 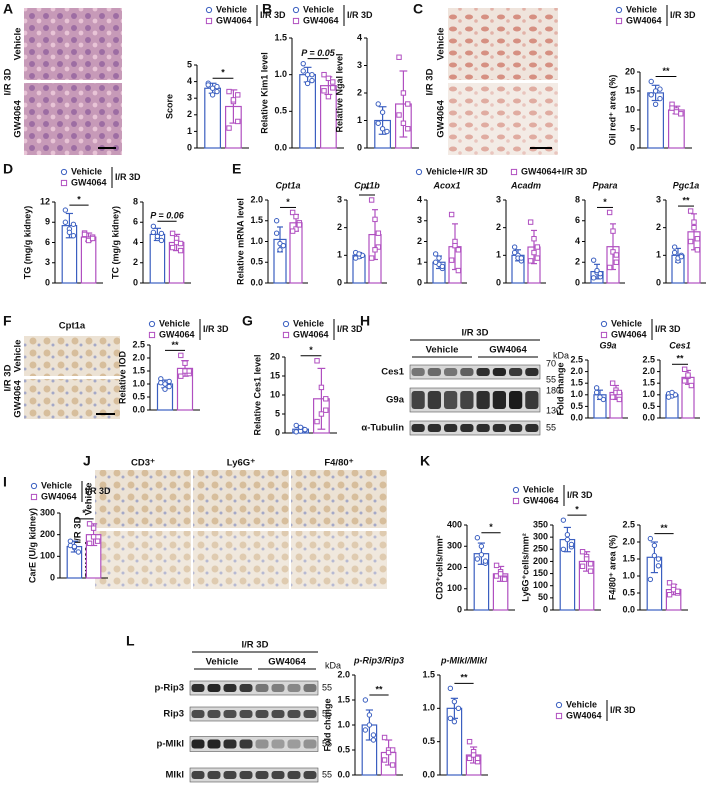 What do you see at coordinates (553, 410) in the screenshot?
I see `blot-marker: 130` at bounding box center [553, 410].